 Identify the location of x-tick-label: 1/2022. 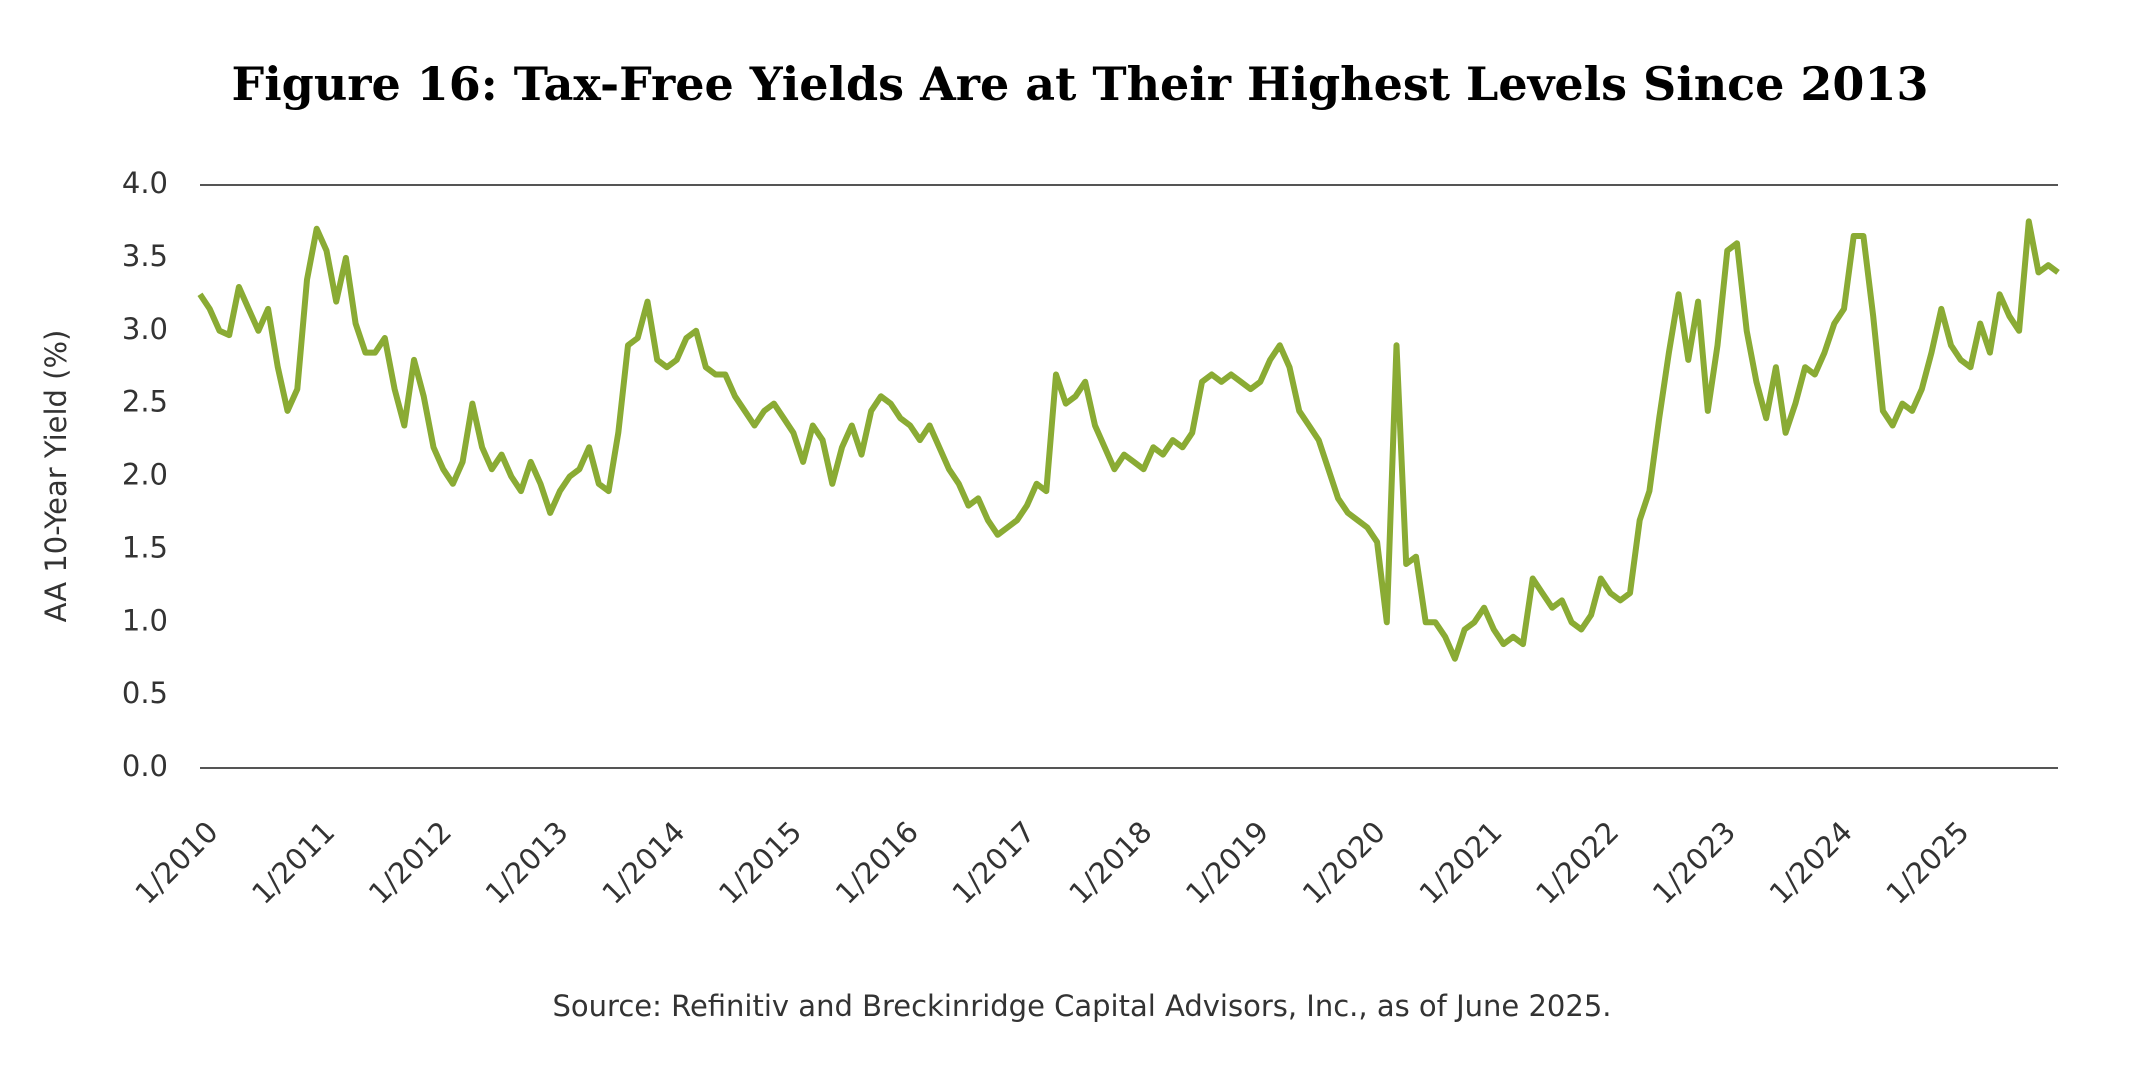
(1577, 863).